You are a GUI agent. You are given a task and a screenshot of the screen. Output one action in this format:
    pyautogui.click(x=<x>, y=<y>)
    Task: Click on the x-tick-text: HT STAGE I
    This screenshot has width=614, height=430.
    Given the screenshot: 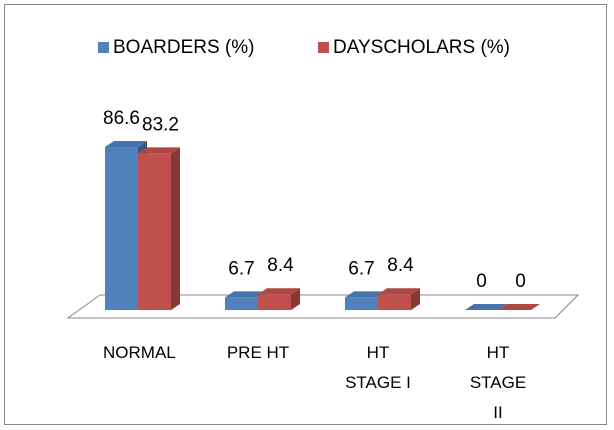 What is the action you would take?
    pyautogui.click(x=378, y=367)
    